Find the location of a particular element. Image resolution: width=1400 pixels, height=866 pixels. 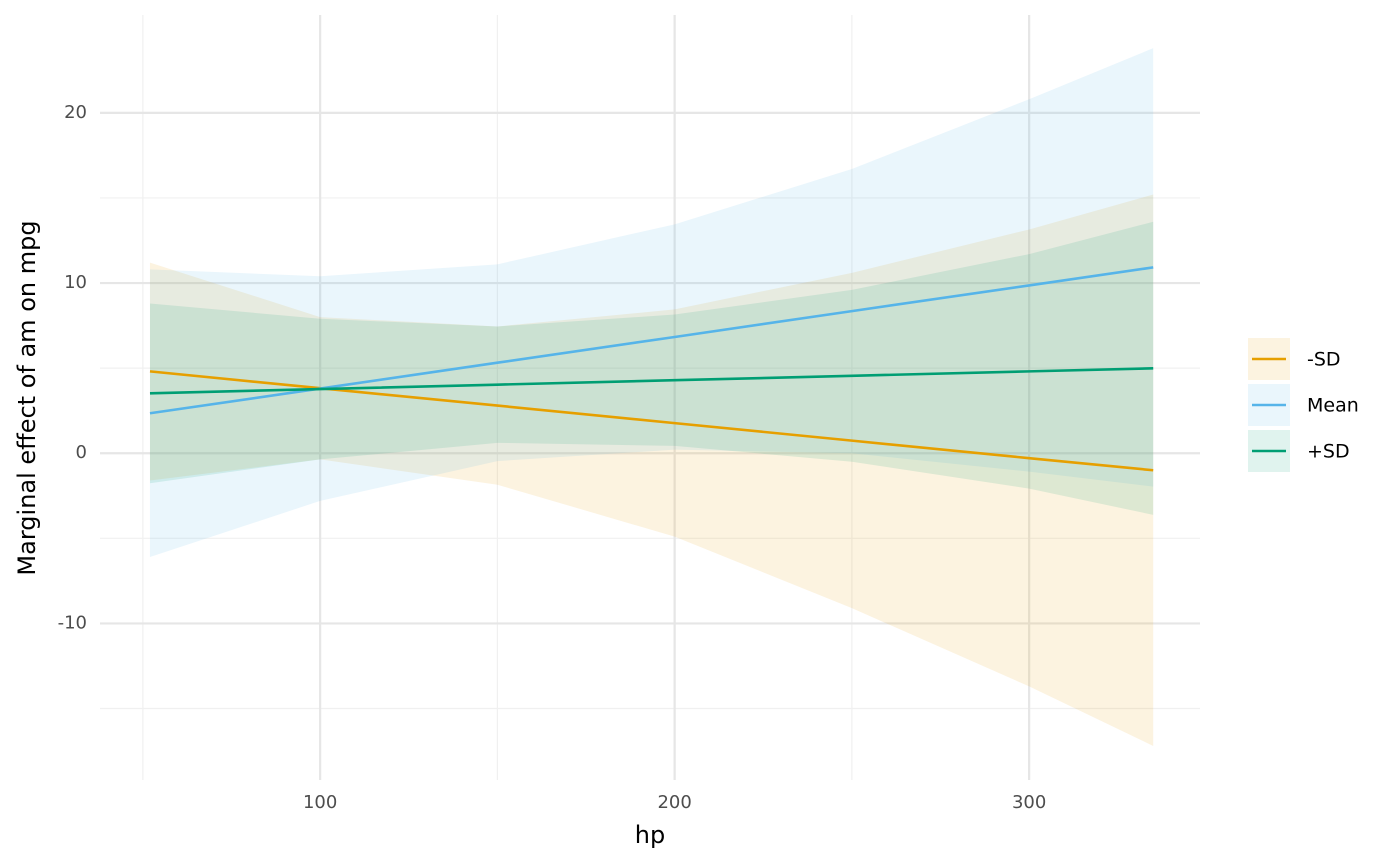

y-tick-label: 0 is located at coordinates (81, 452).